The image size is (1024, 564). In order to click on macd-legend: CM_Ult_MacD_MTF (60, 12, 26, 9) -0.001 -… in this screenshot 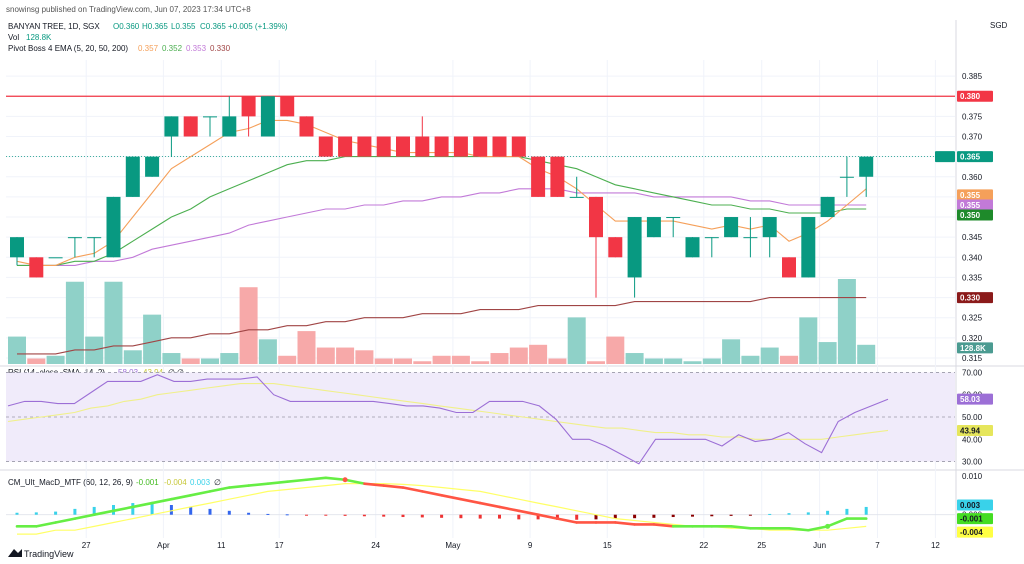, I will do `click(114, 482)`.